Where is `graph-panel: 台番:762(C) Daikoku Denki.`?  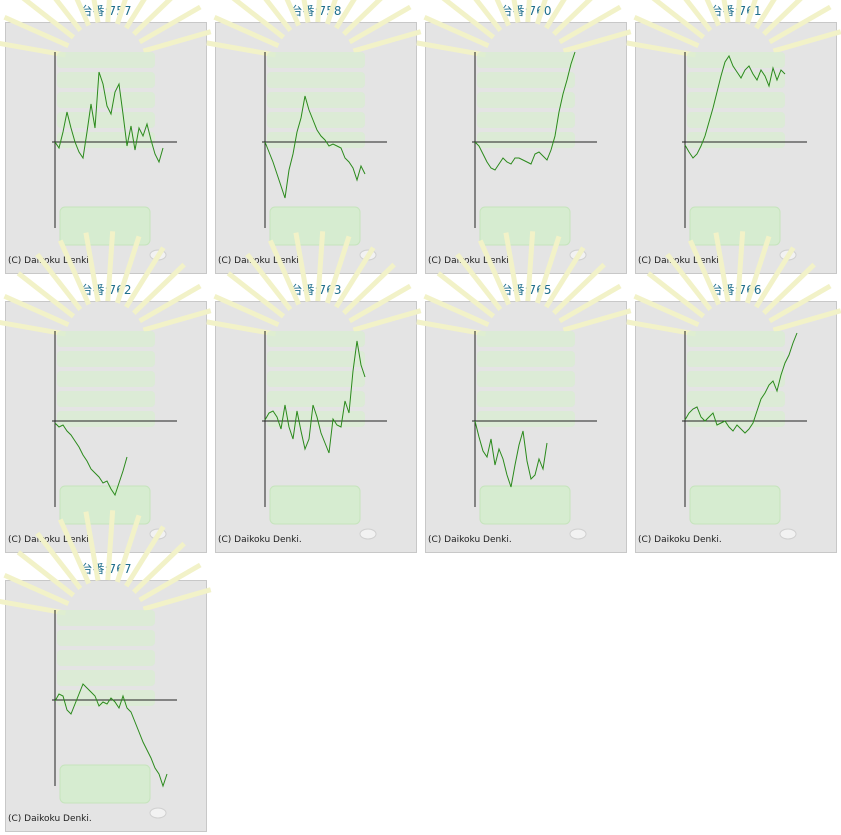
graph-panel: 台番:762(C) Daikoku Denki. is located at coordinates (106, 392).